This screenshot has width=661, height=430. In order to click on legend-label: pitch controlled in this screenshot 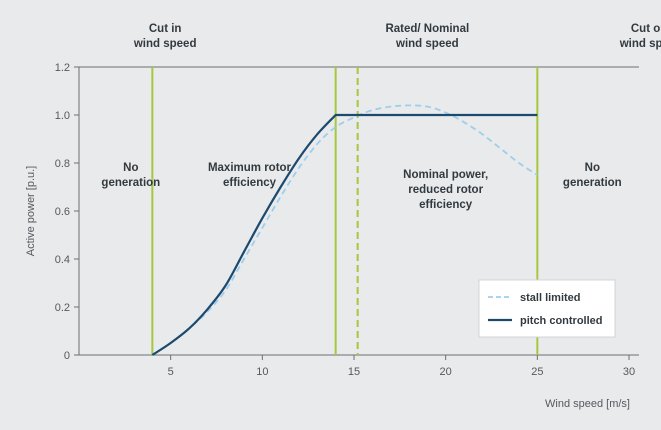, I will do `click(561, 321)`.